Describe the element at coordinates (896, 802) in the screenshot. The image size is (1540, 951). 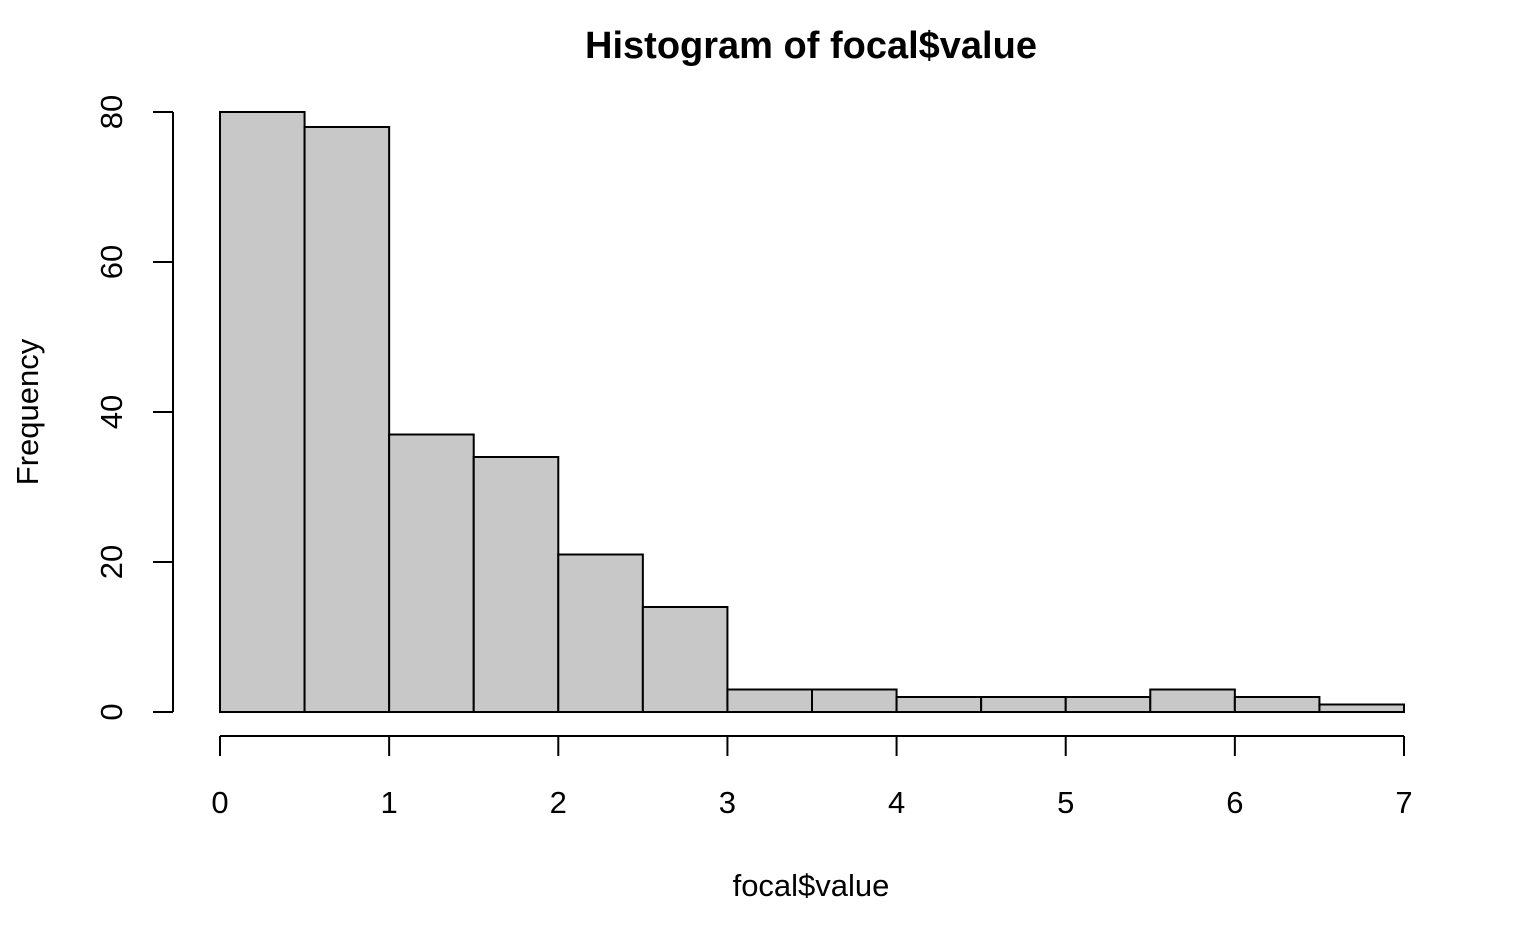
I see `x-tick-label: 4` at that location.